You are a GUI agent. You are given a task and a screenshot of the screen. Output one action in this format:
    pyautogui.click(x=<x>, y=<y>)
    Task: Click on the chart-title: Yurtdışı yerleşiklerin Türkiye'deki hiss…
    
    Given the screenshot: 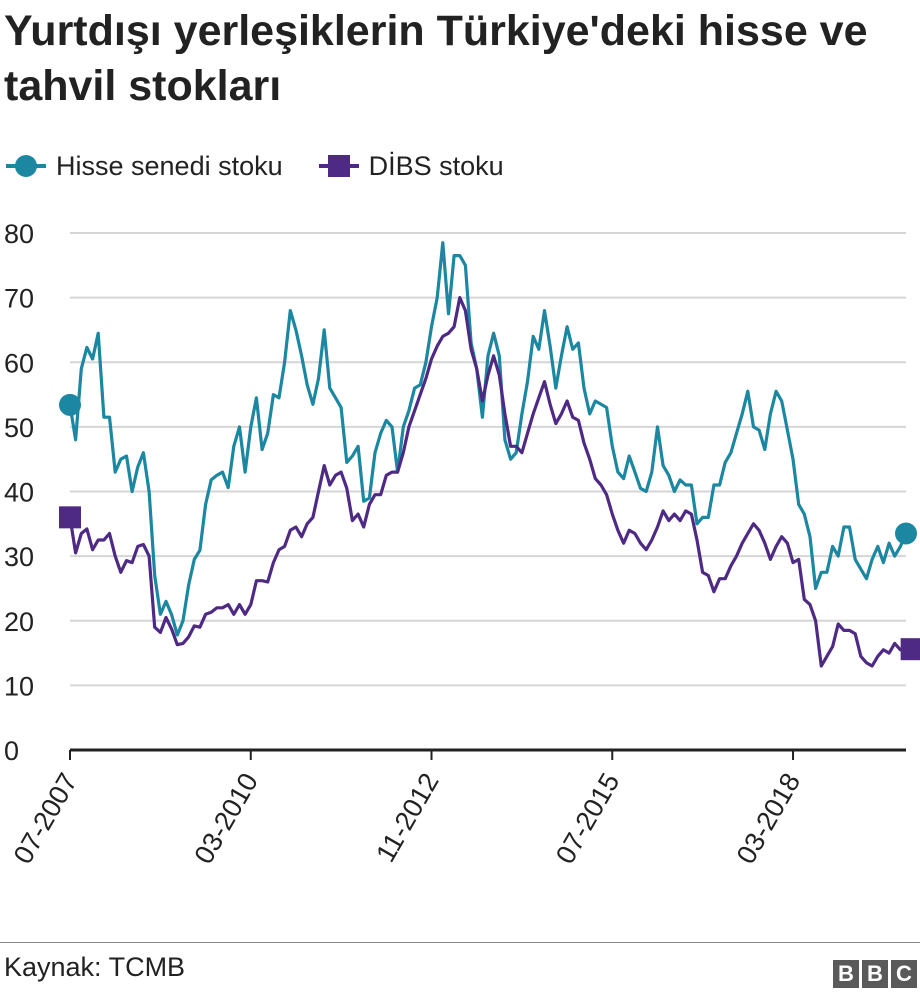 What is the action you would take?
    pyautogui.click(x=436, y=58)
    